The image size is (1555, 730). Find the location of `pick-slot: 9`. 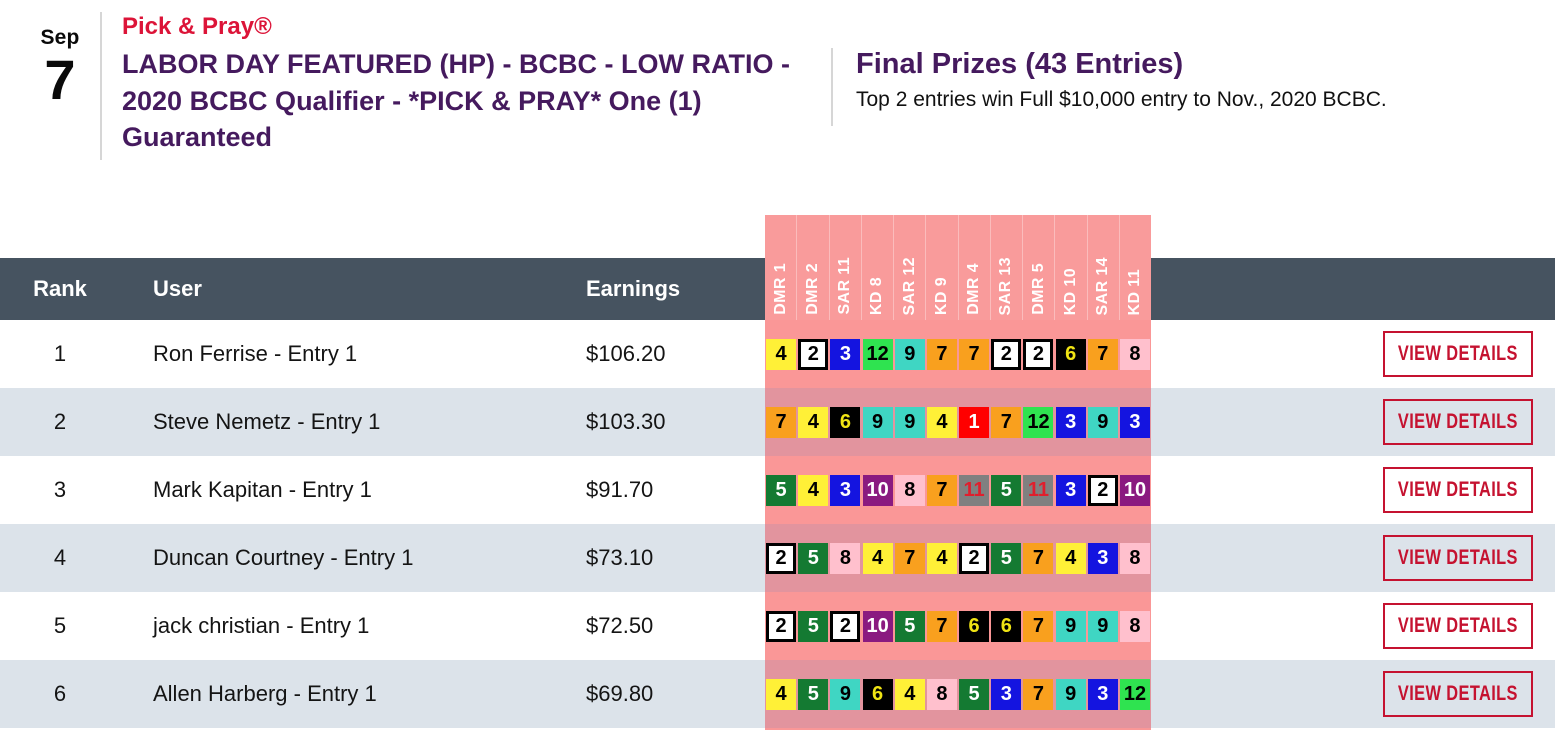

pick-slot: 9 is located at coordinates (878, 422).